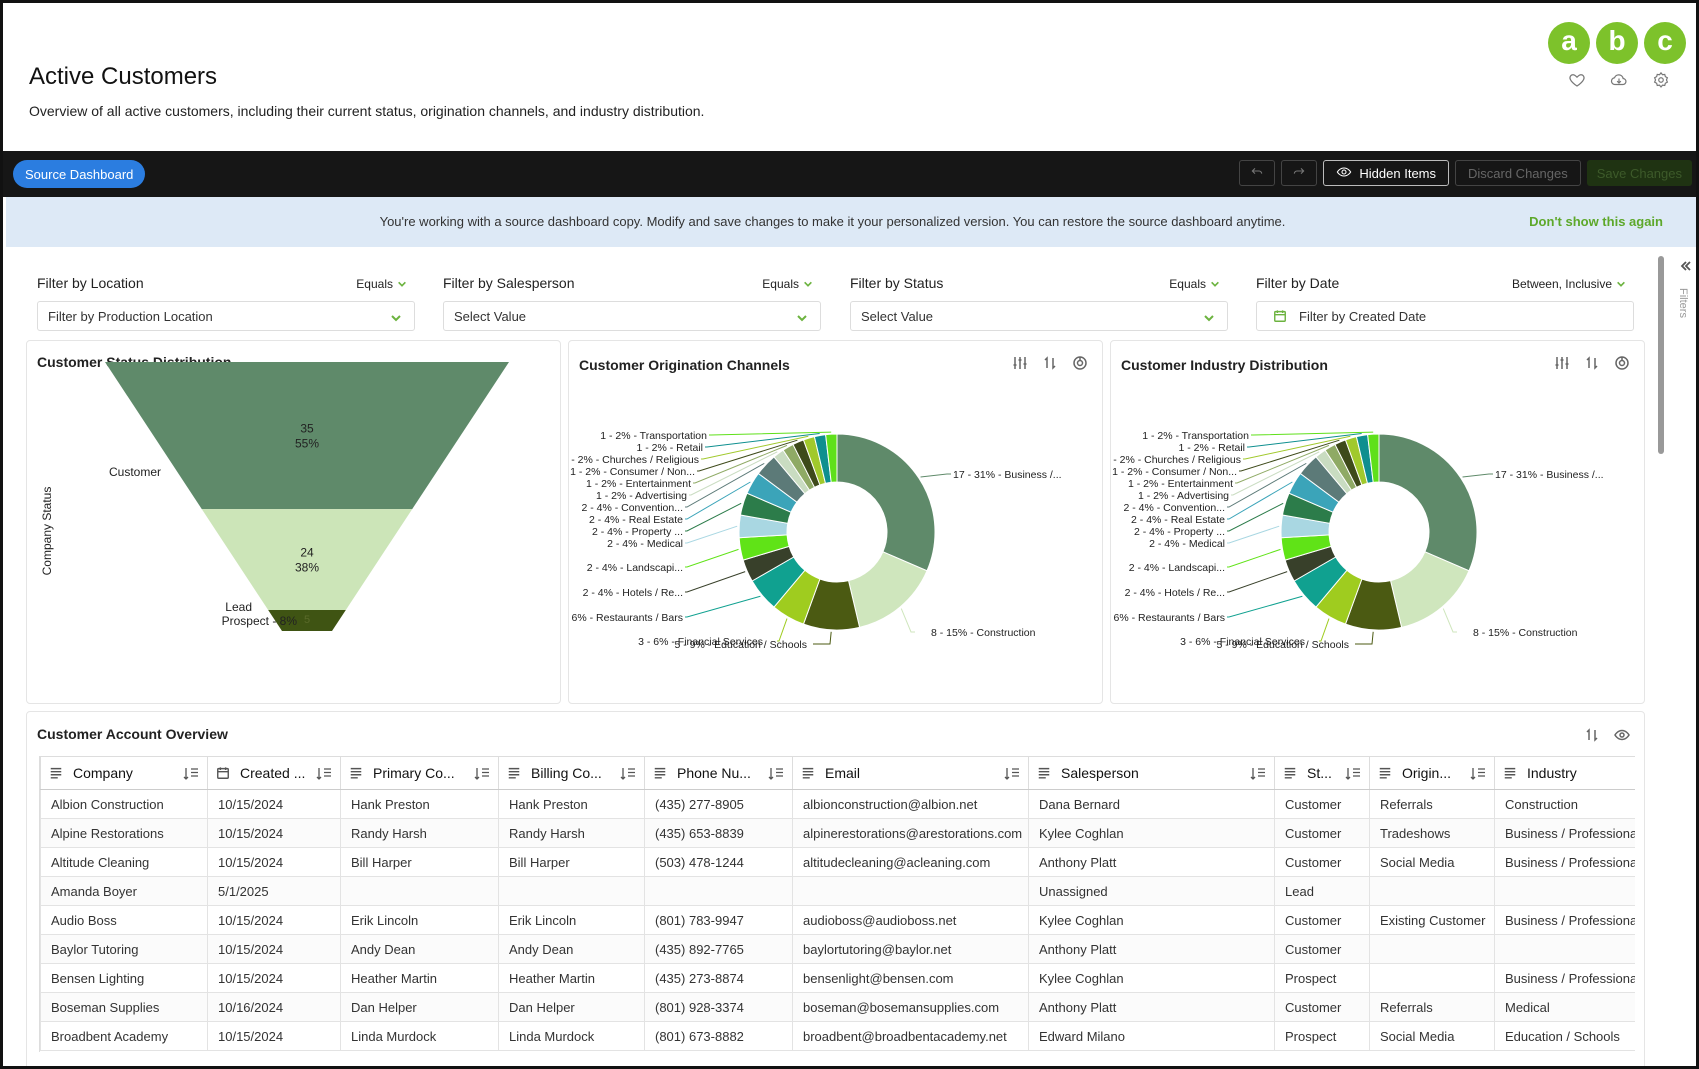  Describe the element at coordinates (1683, 303) in the screenshot. I see `filters-rail-label: Filters` at that location.